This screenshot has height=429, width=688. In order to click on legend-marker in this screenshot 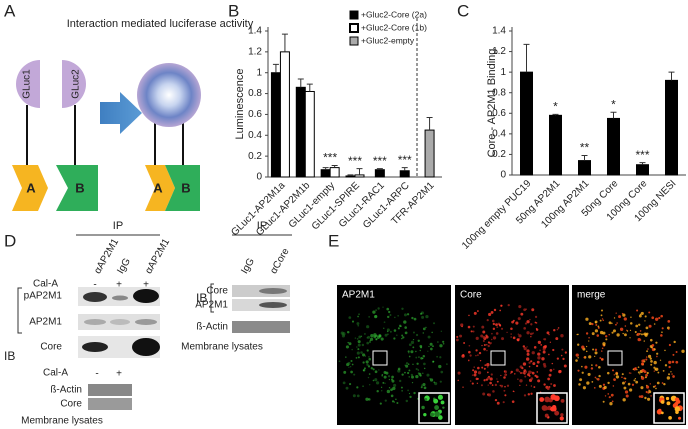, I will do `click(354, 41)`.